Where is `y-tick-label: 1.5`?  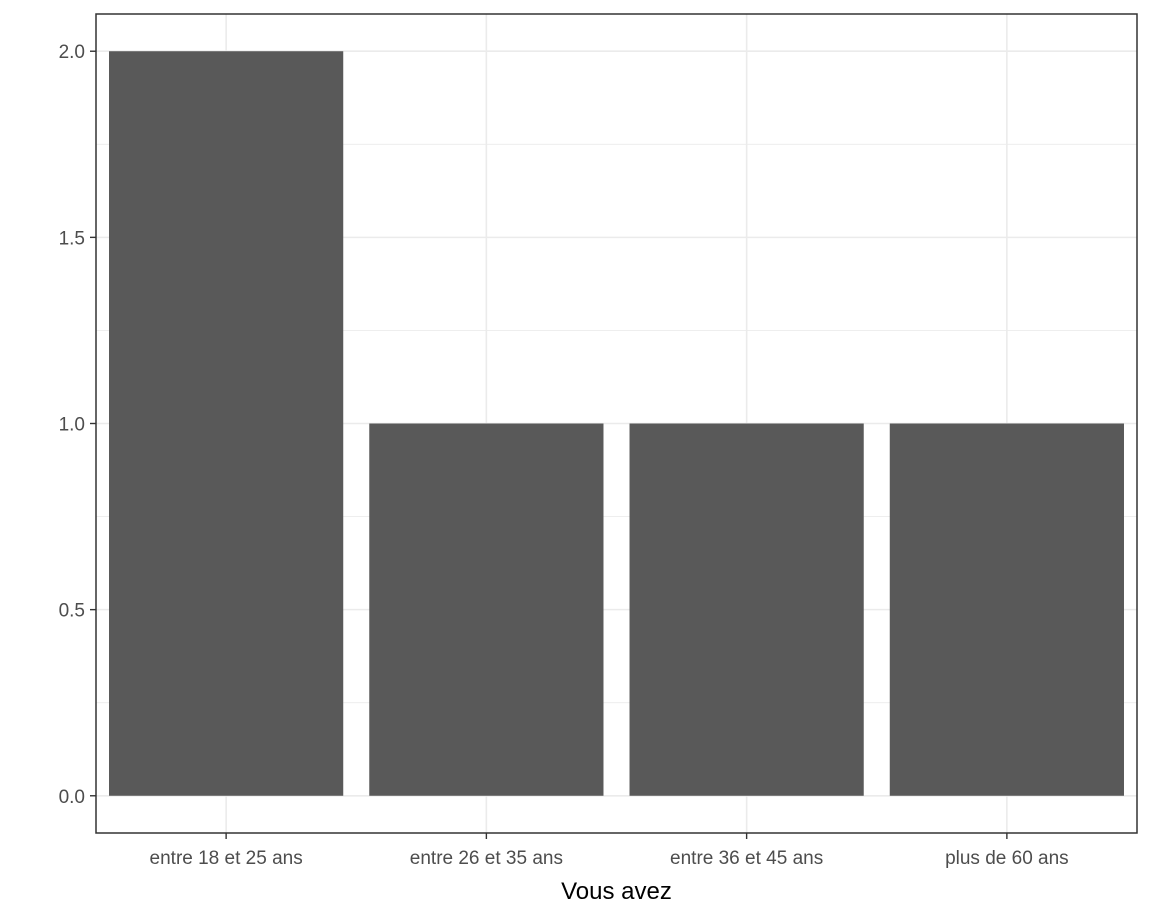 y-tick-label: 1.5 is located at coordinates (72, 238).